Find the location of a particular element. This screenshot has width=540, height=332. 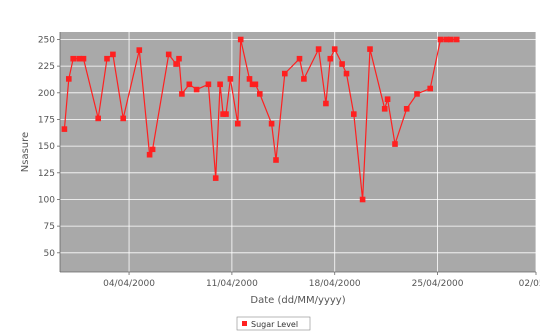

y-tick-label: 175 is located at coordinates (46, 120).